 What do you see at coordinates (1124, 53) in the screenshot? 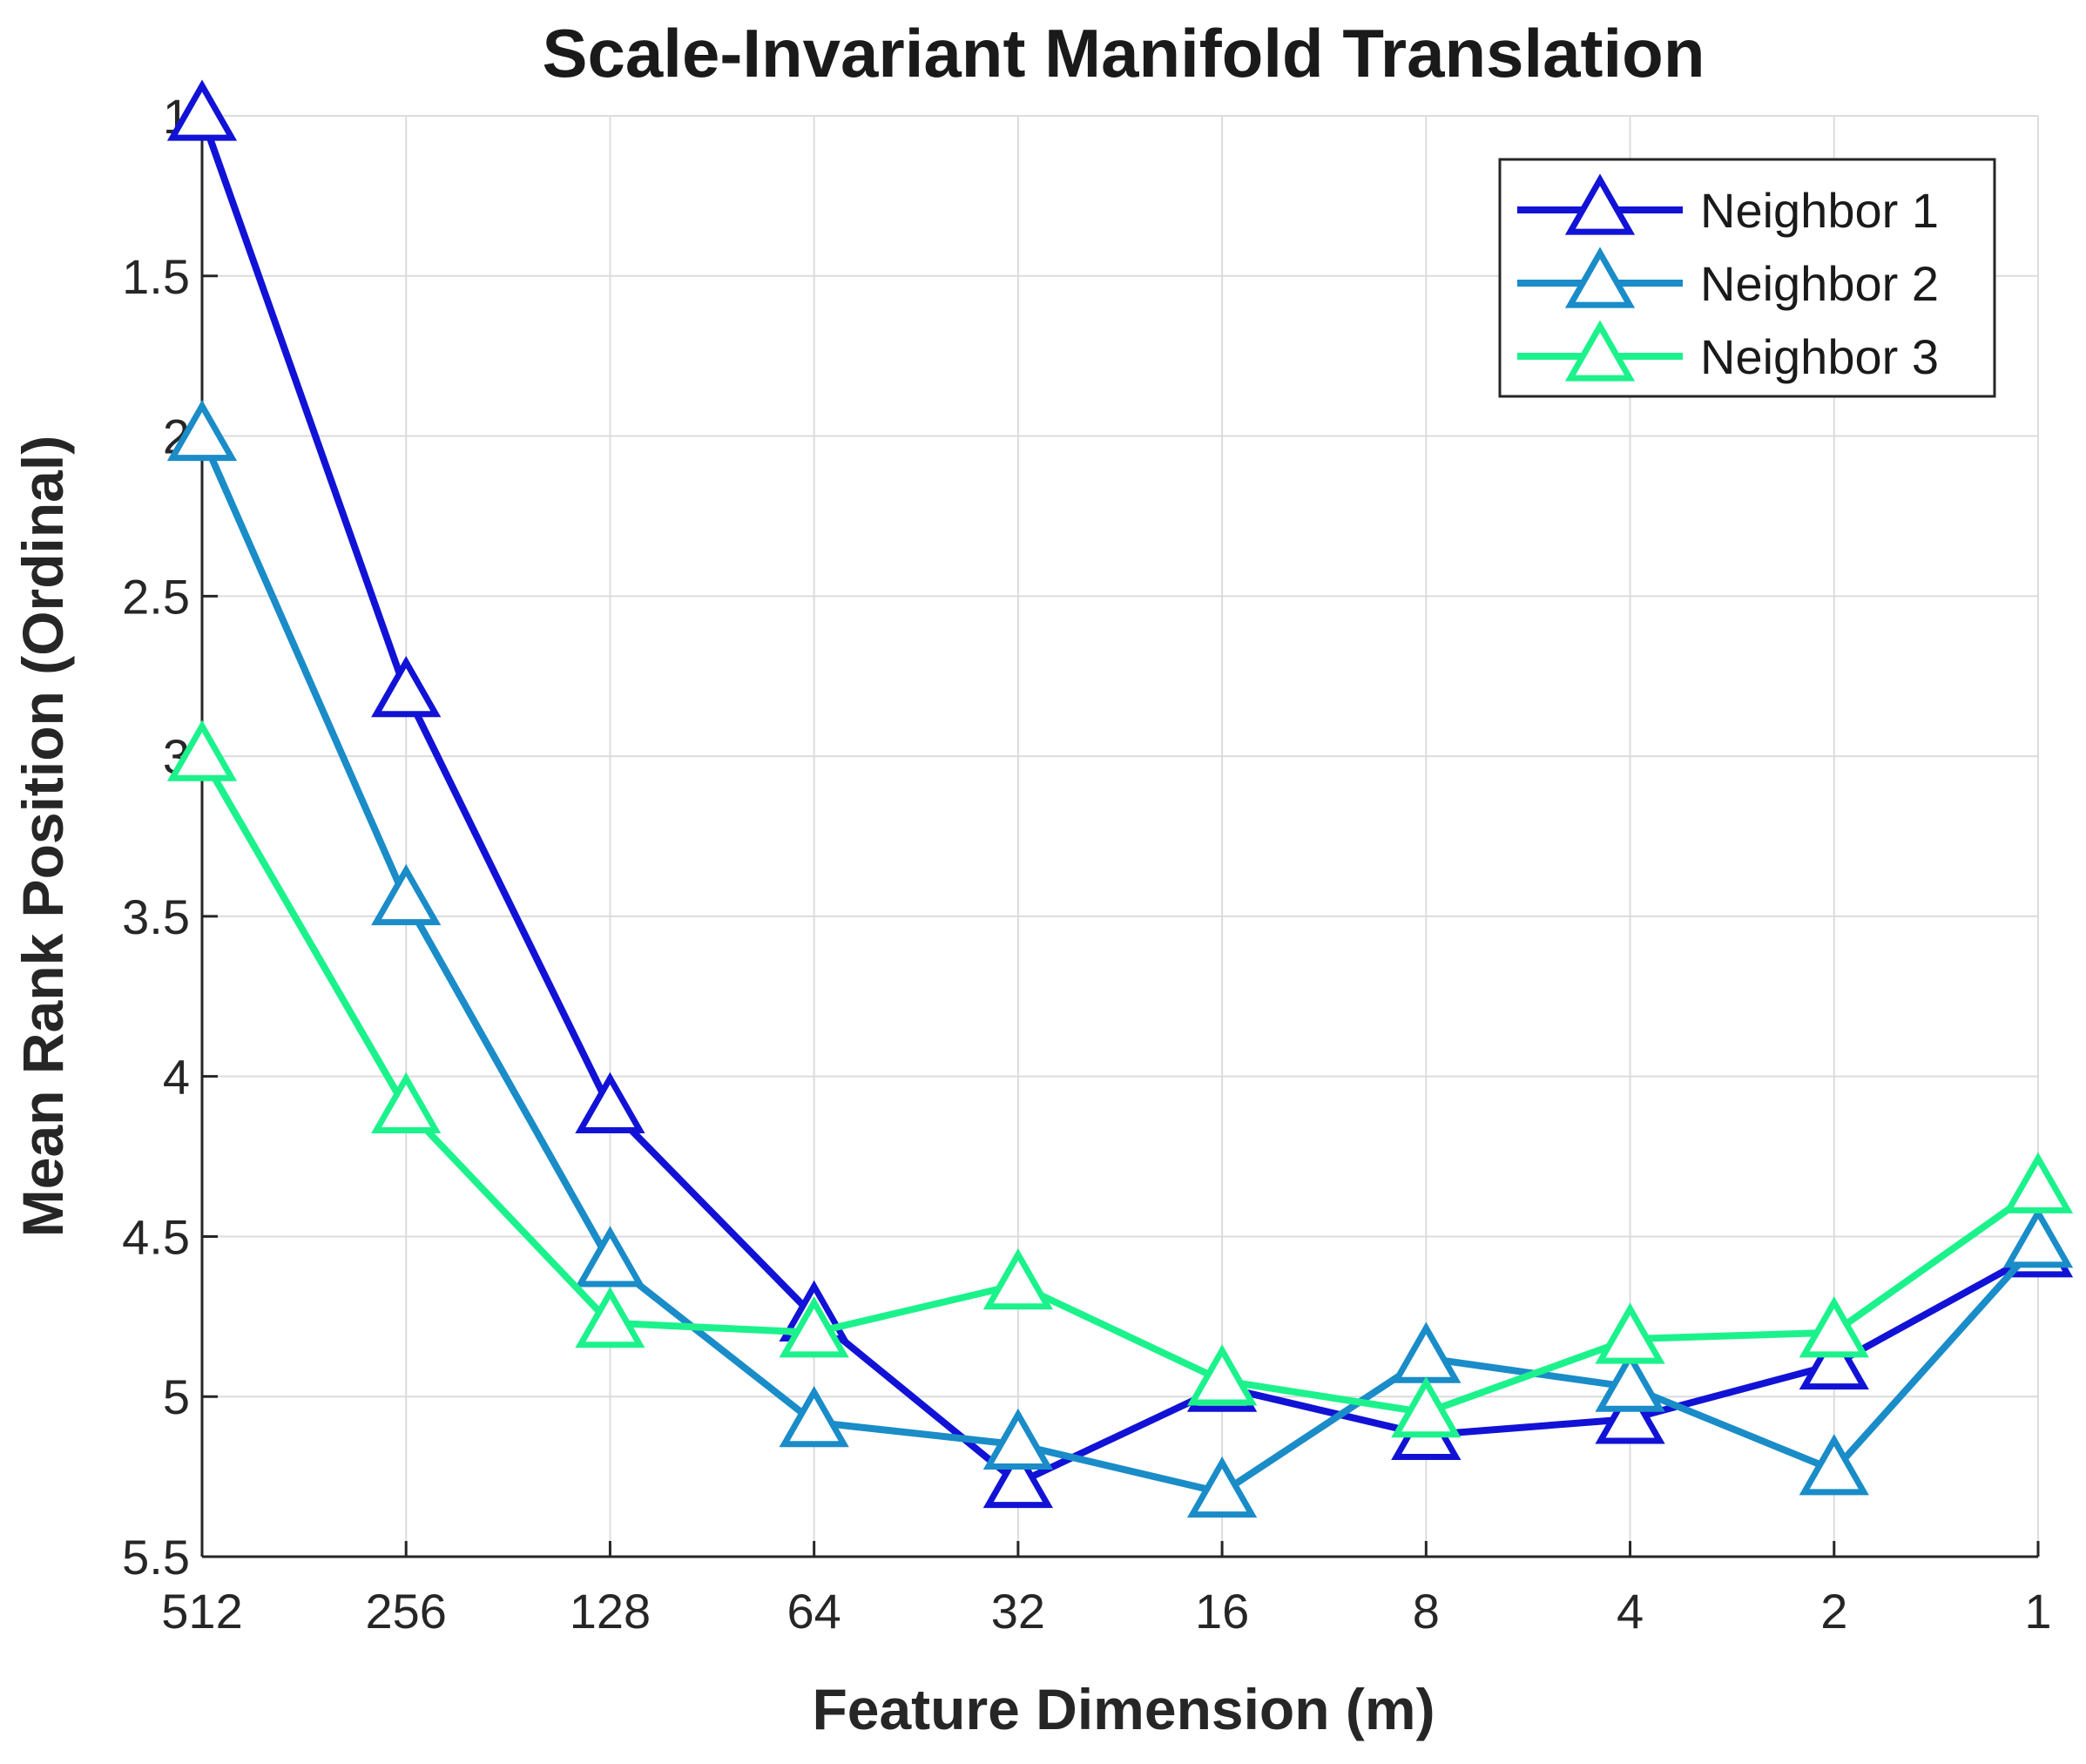
I see `chart-title: Scale-Invariant Manifold Translation` at bounding box center [1124, 53].